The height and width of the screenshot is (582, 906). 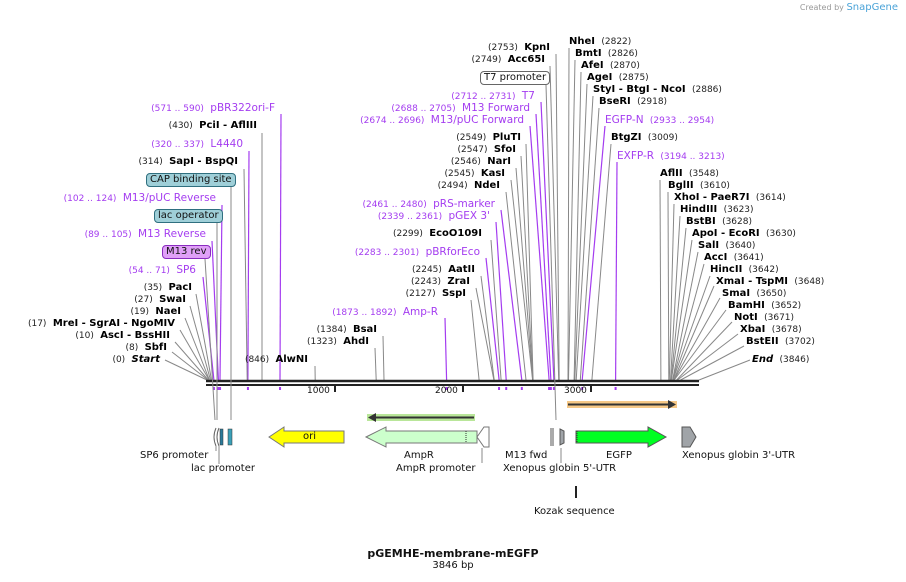 I want to click on site-label-pbr322ori-f: (571 .. 590) pBR322ori-F, so click(x=213, y=108).